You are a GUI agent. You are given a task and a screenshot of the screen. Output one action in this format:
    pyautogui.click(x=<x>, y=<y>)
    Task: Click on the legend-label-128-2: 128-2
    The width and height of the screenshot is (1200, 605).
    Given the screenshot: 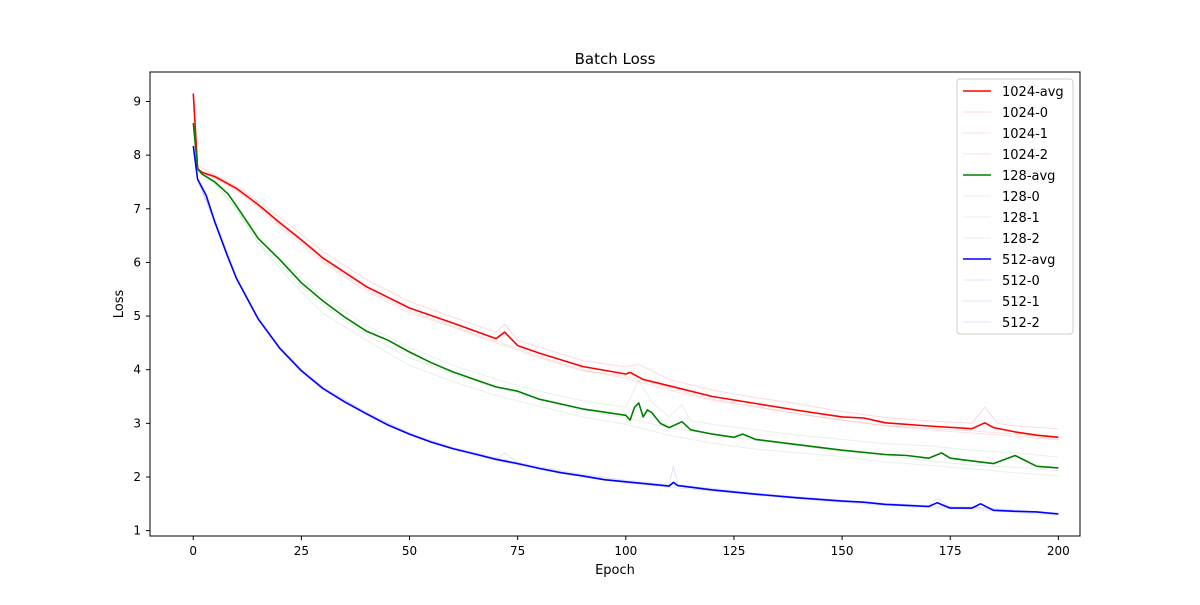 What is the action you would take?
    pyautogui.click(x=1021, y=239)
    